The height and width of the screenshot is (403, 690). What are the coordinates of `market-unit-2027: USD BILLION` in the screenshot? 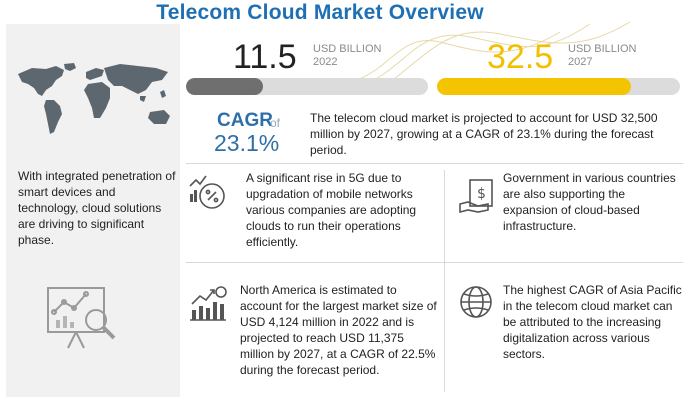 It's located at (602, 49).